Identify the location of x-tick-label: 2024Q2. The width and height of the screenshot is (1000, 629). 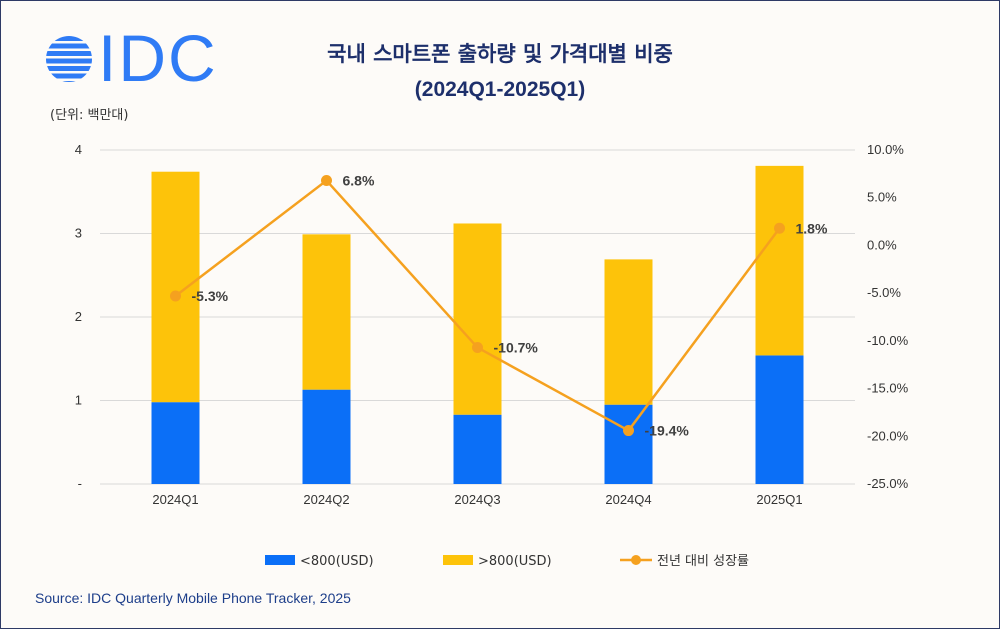
(326, 499).